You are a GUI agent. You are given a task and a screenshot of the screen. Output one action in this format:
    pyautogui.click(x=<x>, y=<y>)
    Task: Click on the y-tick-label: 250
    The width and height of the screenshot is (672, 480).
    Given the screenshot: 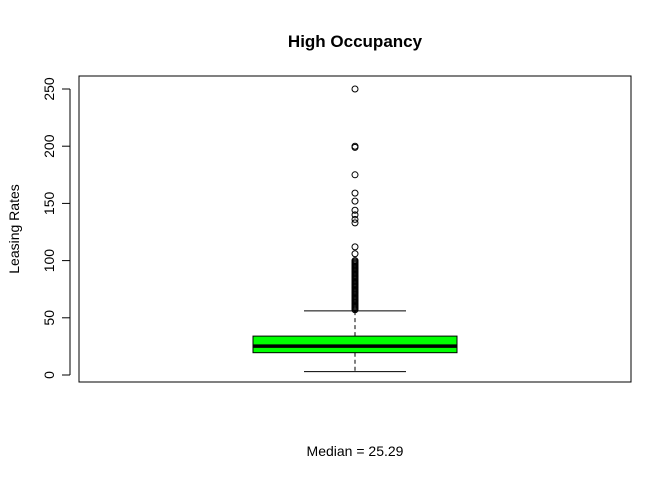 What is the action you would take?
    pyautogui.click(x=49, y=89)
    